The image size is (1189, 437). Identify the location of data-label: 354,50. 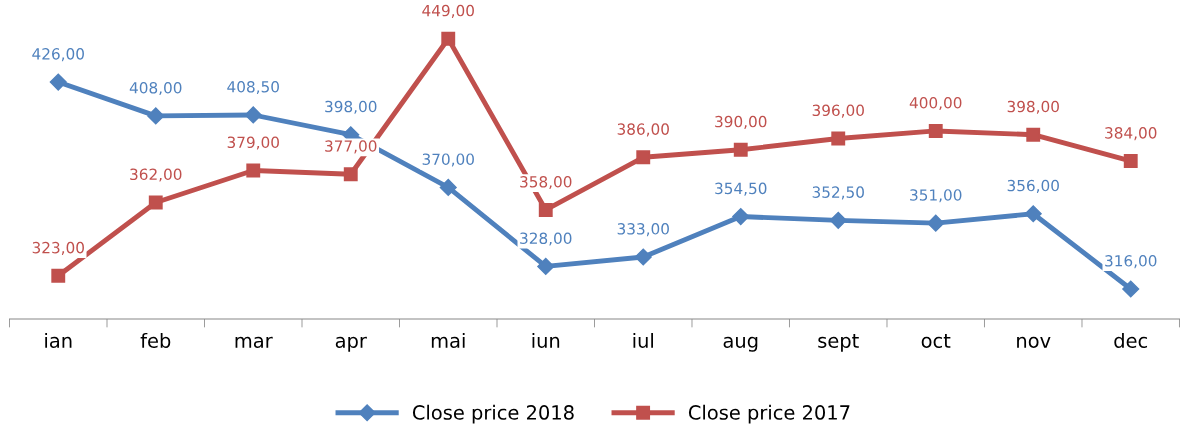
(741, 189).